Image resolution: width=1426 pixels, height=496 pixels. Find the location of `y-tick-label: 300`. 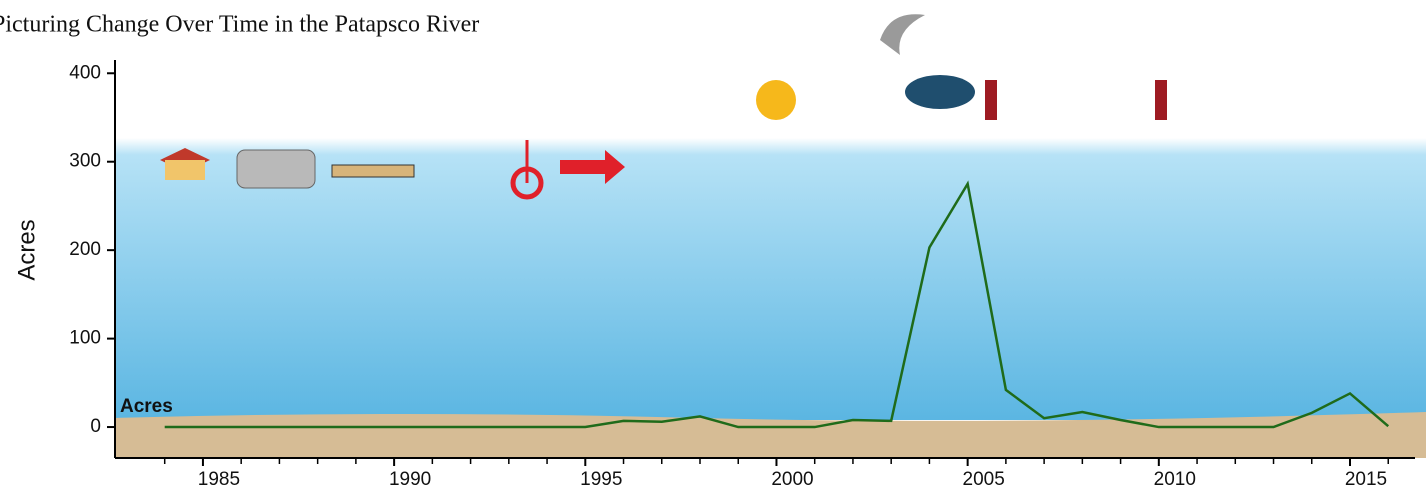

y-tick-label: 300 is located at coordinates (85, 161).